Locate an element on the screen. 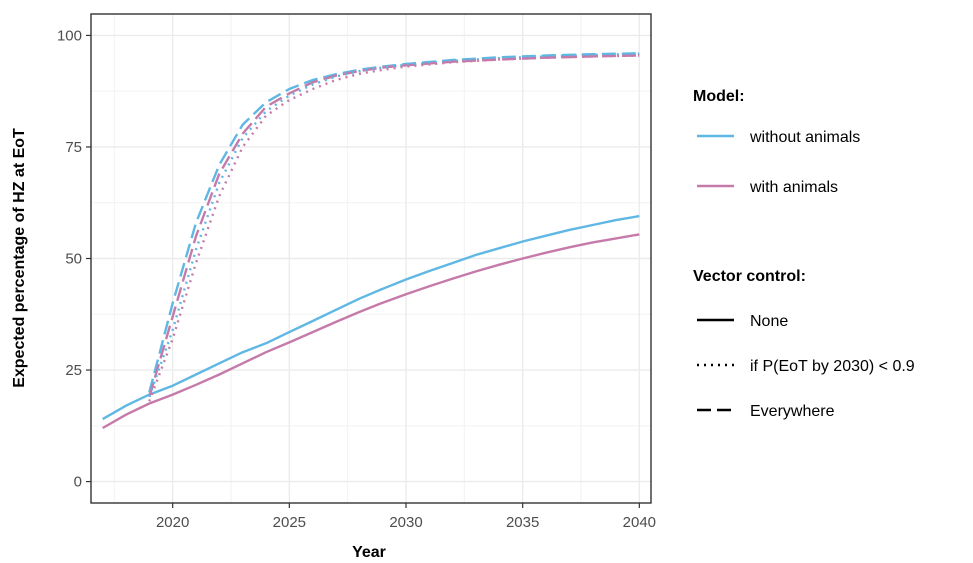 This screenshot has width=973, height=563. x-tick-label: 2040 is located at coordinates (639, 522).